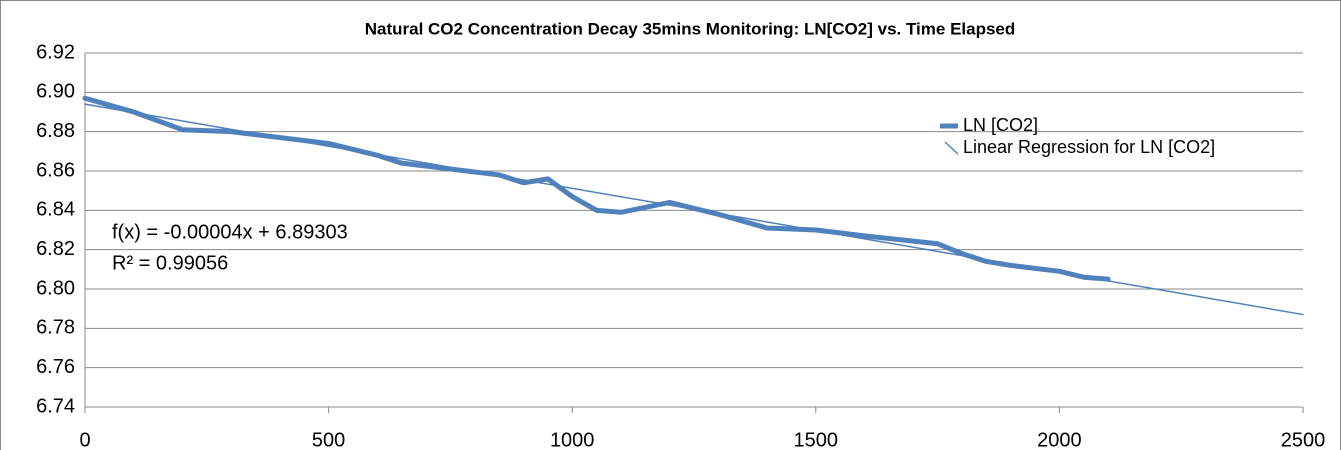 The height and width of the screenshot is (450, 1341). I want to click on y-tick-label: 6.92, so click(55, 52).